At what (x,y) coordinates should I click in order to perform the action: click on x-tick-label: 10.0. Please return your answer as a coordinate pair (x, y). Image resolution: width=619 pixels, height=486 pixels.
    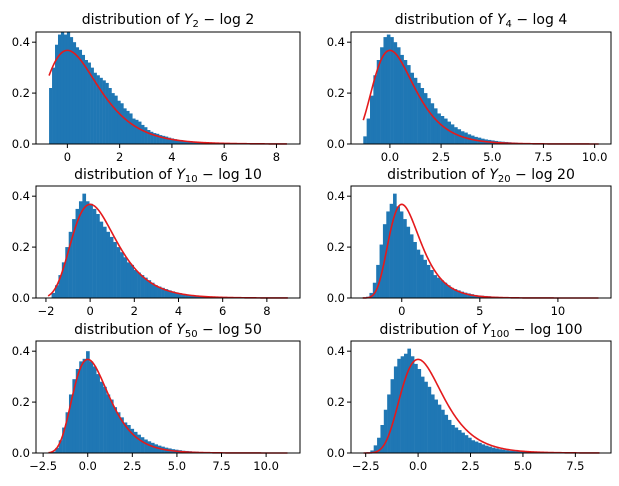
    Looking at the image, I should click on (595, 157).